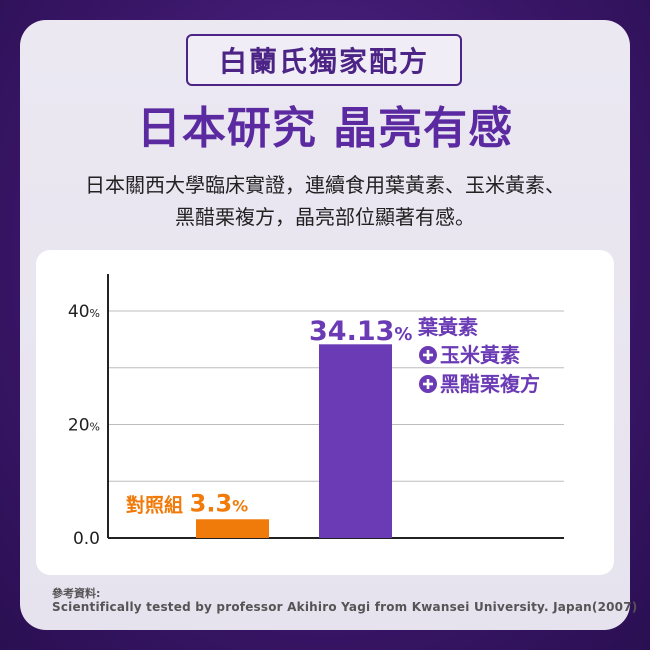  What do you see at coordinates (324, 60) in the screenshot?
I see `formula-badge: 白蘭氏獨家配方` at bounding box center [324, 60].